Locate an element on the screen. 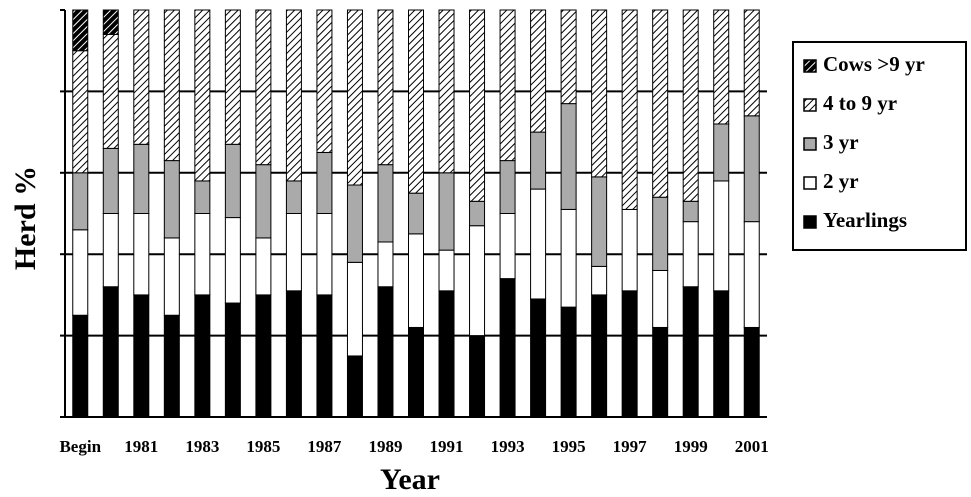  x-tick-label: 1983 is located at coordinates (202, 446).